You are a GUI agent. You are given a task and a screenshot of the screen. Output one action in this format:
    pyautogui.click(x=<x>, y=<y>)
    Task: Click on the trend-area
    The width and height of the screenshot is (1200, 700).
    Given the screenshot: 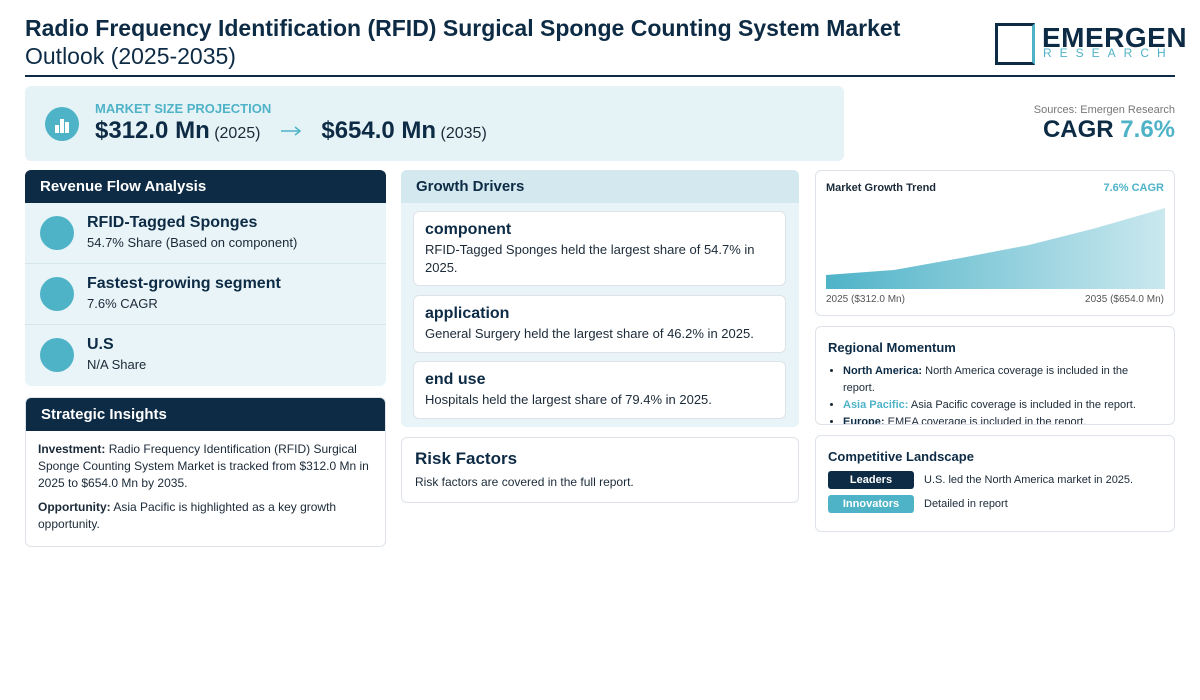 What is the action you would take?
    pyautogui.click(x=995, y=248)
    